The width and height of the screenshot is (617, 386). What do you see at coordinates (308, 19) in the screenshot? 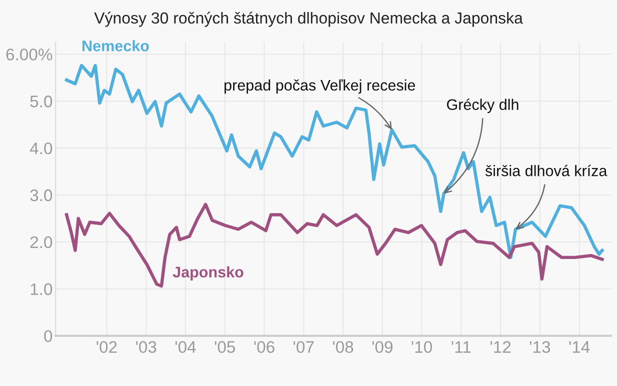
I see `chart-title: Výnosy 30 ročných štátnych dlhopisov Nemecka a Japonska` at bounding box center [308, 19].